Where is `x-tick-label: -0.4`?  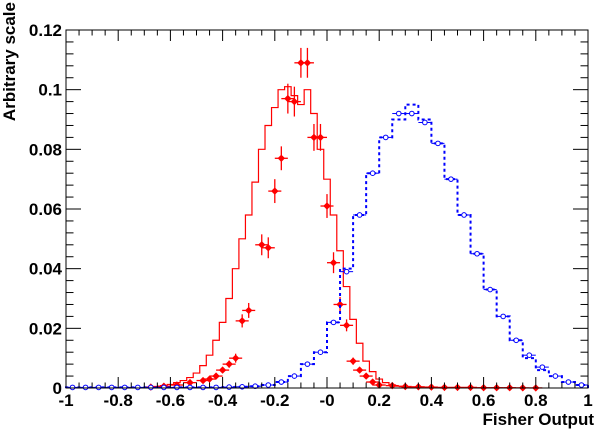
x-tick-label: -0.4 is located at coordinates (223, 400).